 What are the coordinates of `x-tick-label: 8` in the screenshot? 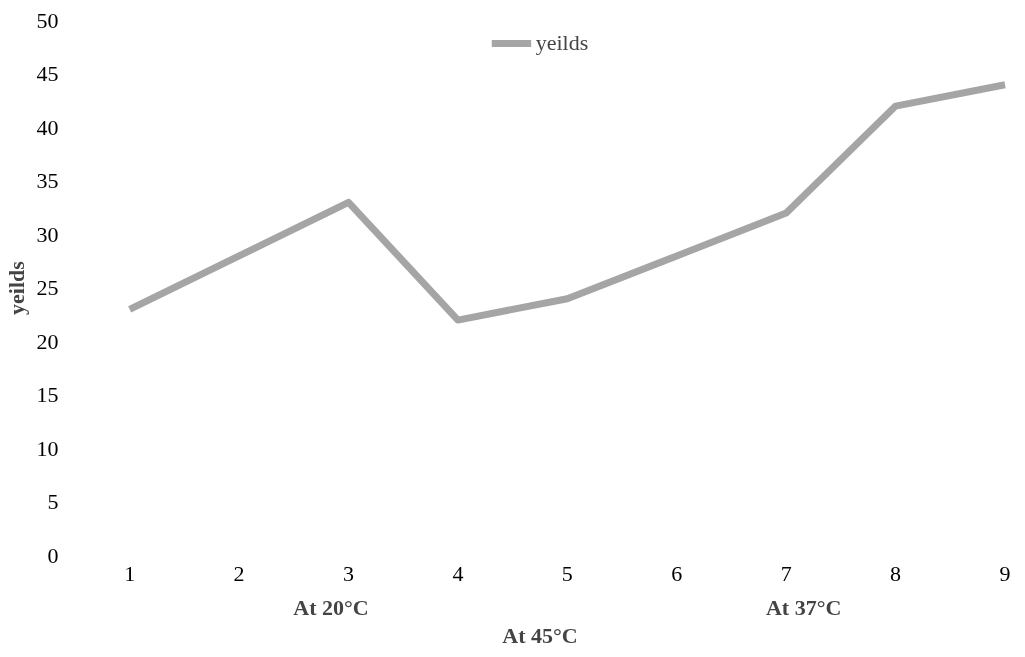 It's located at (896, 573).